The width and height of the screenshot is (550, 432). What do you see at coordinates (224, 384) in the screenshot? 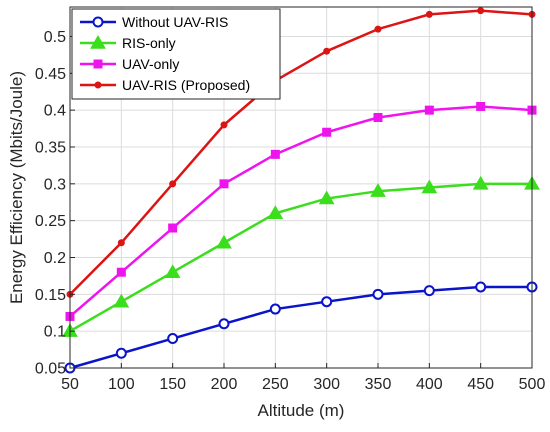
I see `x-tick-label: 200` at bounding box center [224, 384].